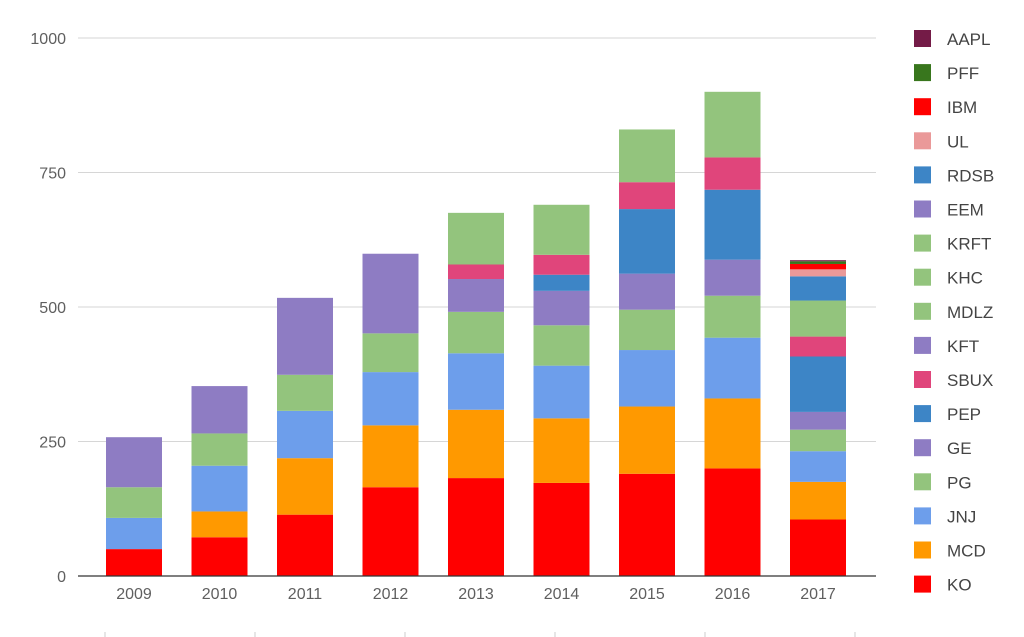 This screenshot has height=637, width=1024. I want to click on legend-label: KRFT, so click(969, 244).